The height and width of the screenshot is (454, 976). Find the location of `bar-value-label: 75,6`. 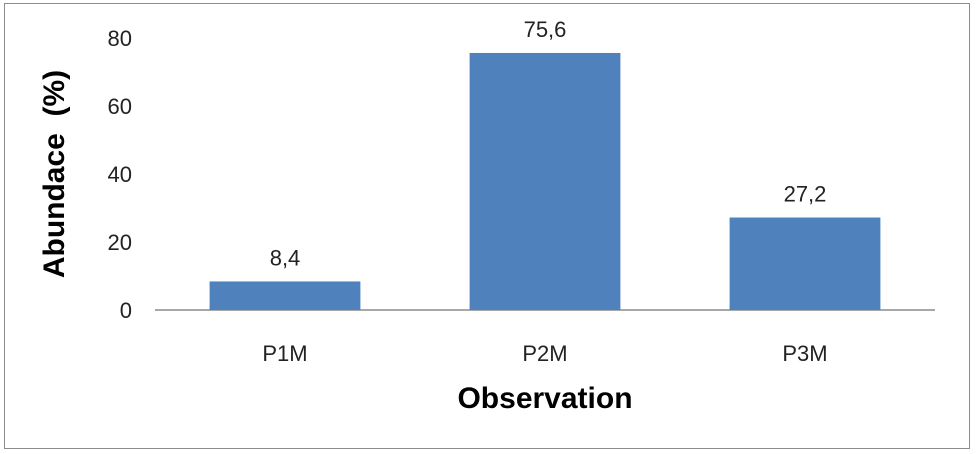

bar-value-label: 75,6 is located at coordinates (545, 29).